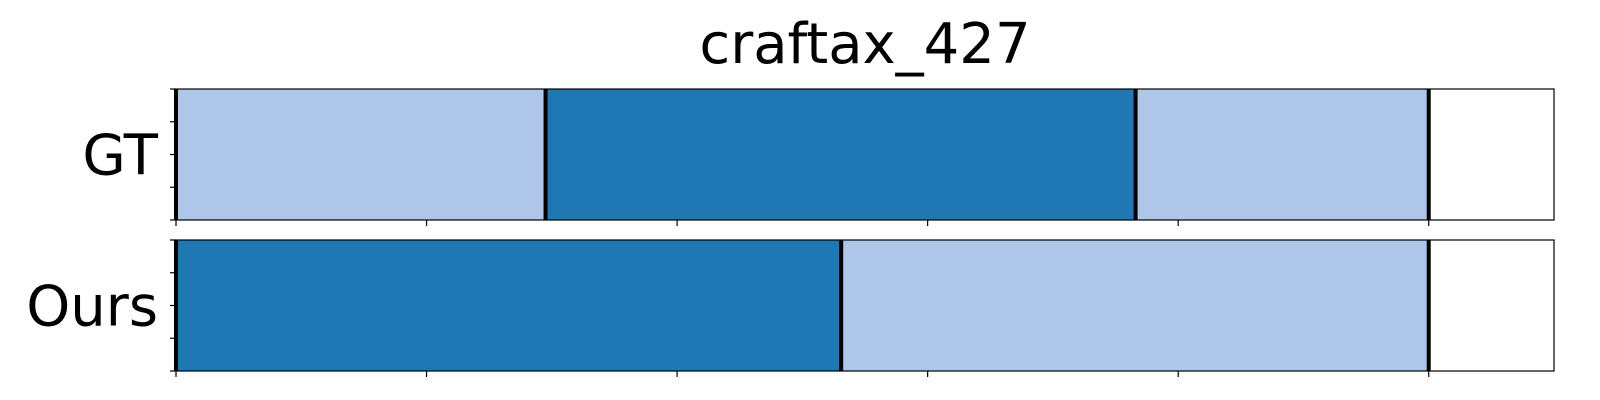  I want to click on row-label-ours: Ours, so click(92, 307).